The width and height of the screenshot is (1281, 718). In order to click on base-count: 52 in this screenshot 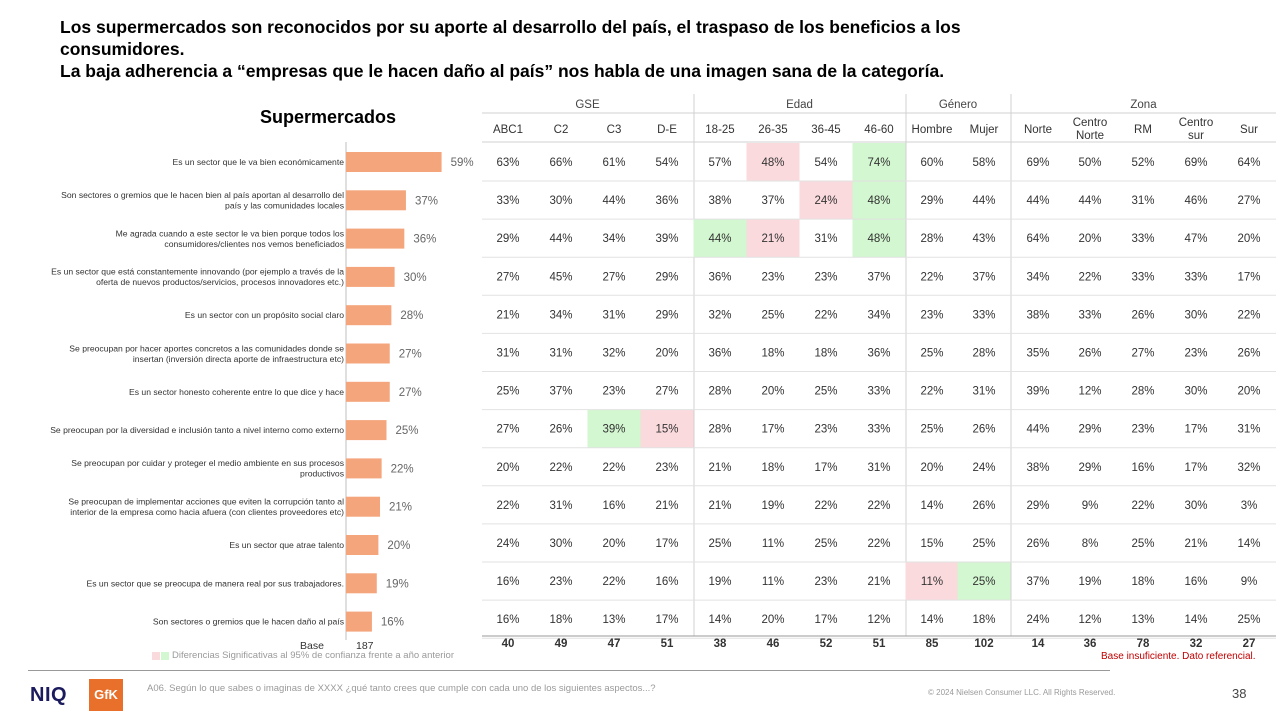, I will do `click(826, 644)`.